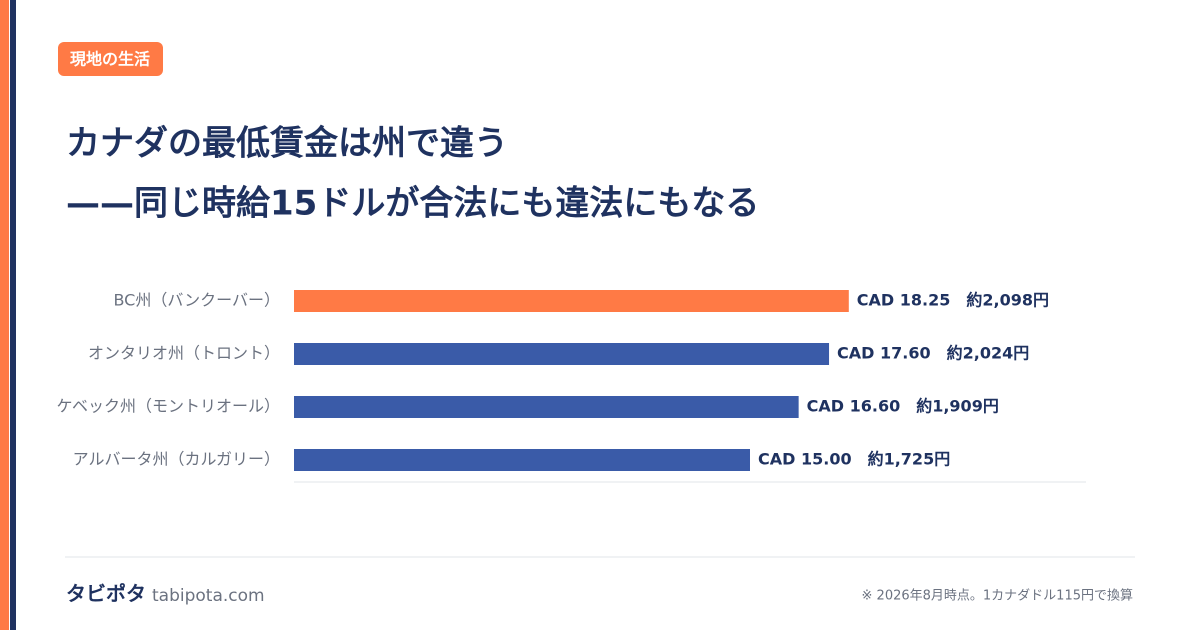 The image size is (1200, 630). What do you see at coordinates (106, 594) in the screenshot?
I see `brand: タビポタ` at bounding box center [106, 594].